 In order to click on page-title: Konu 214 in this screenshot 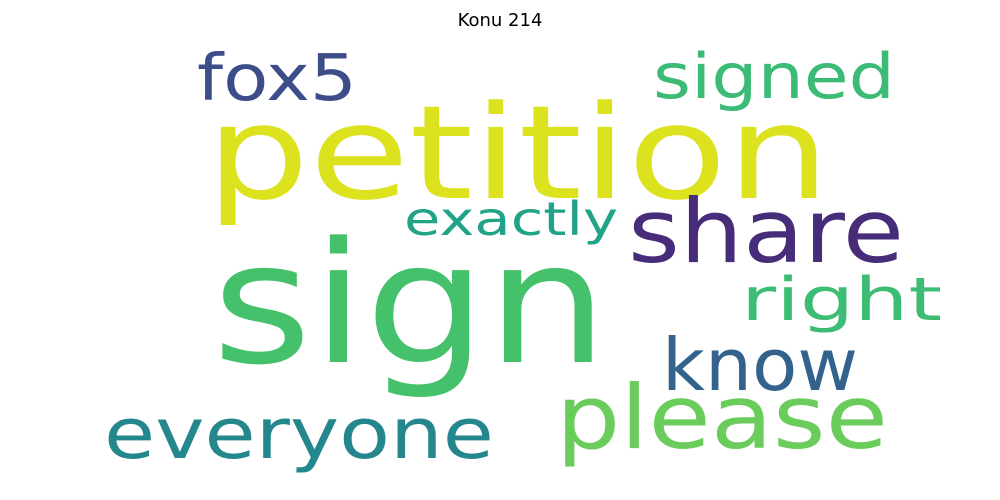, I will do `click(500, 20)`.